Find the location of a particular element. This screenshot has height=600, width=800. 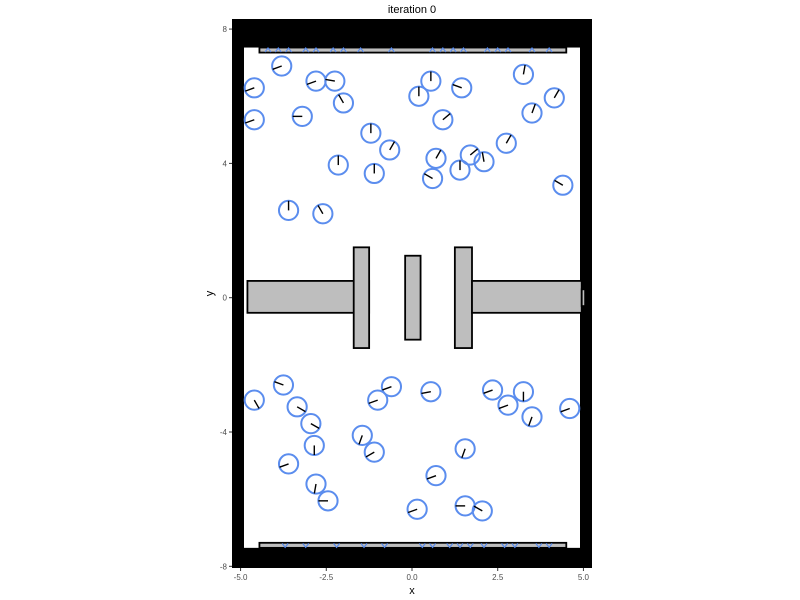

y-tick-label: -4 is located at coordinates (224, 432).